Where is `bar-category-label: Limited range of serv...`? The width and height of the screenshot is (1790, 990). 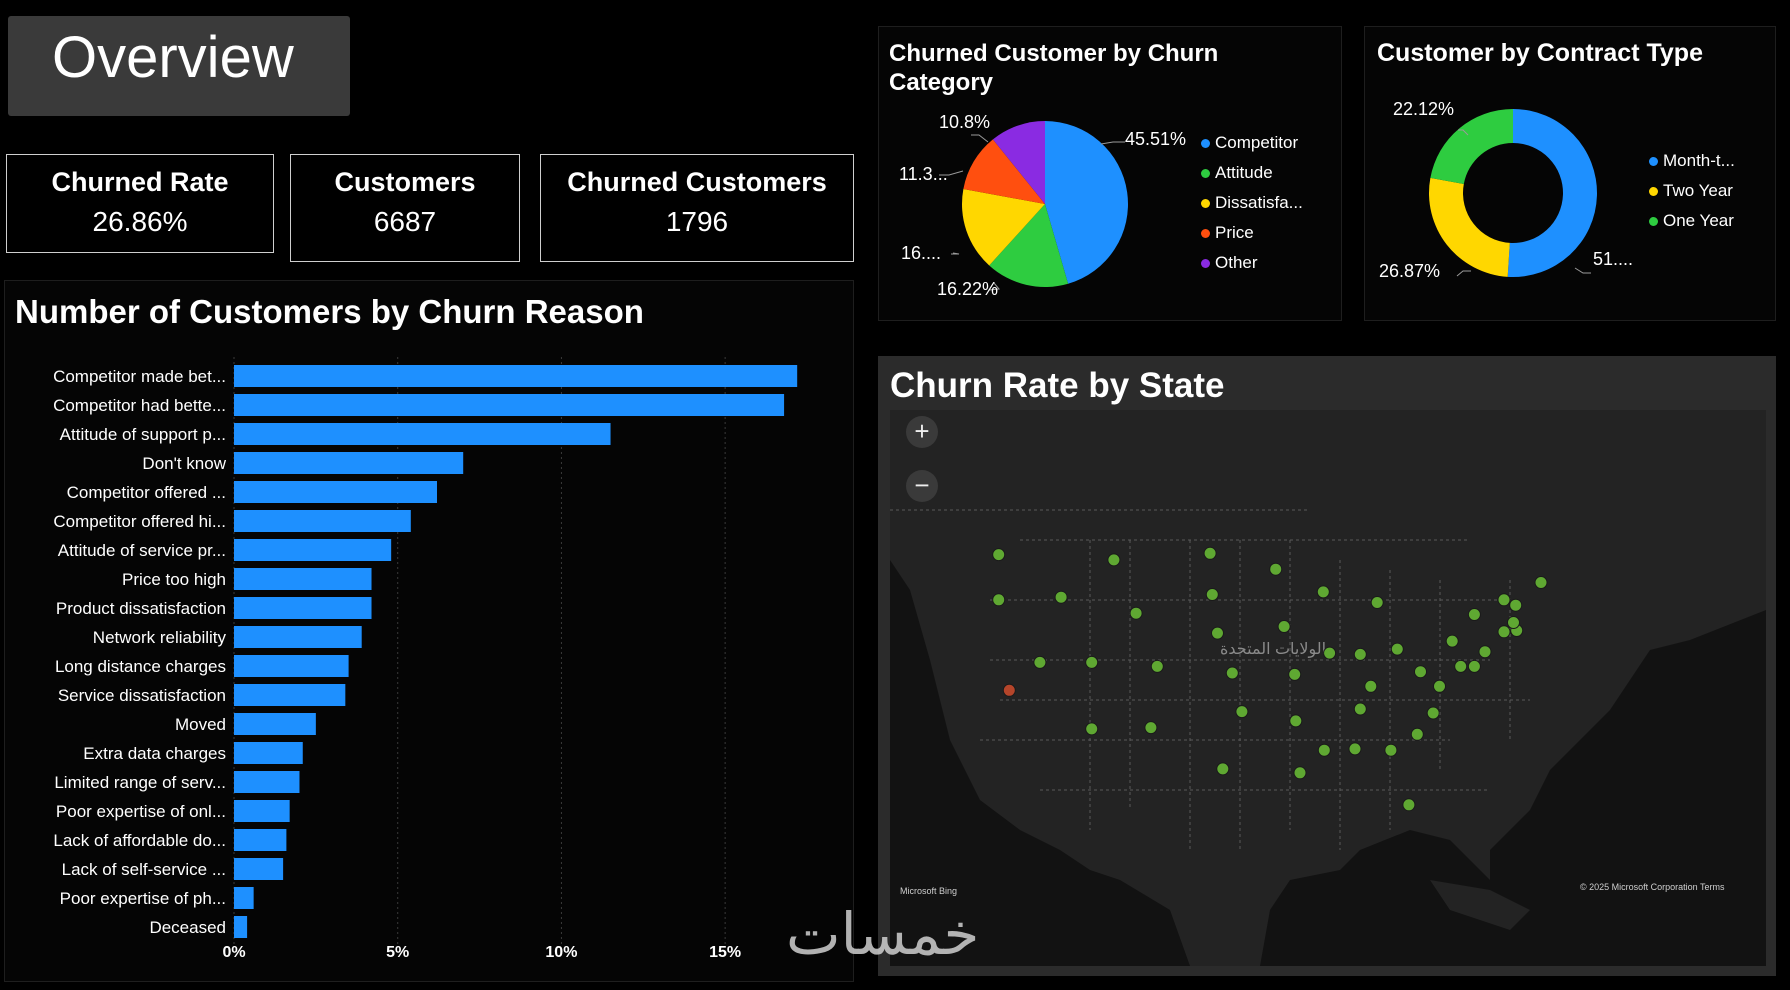 bar-category-label: Limited range of serv... is located at coordinates (140, 782).